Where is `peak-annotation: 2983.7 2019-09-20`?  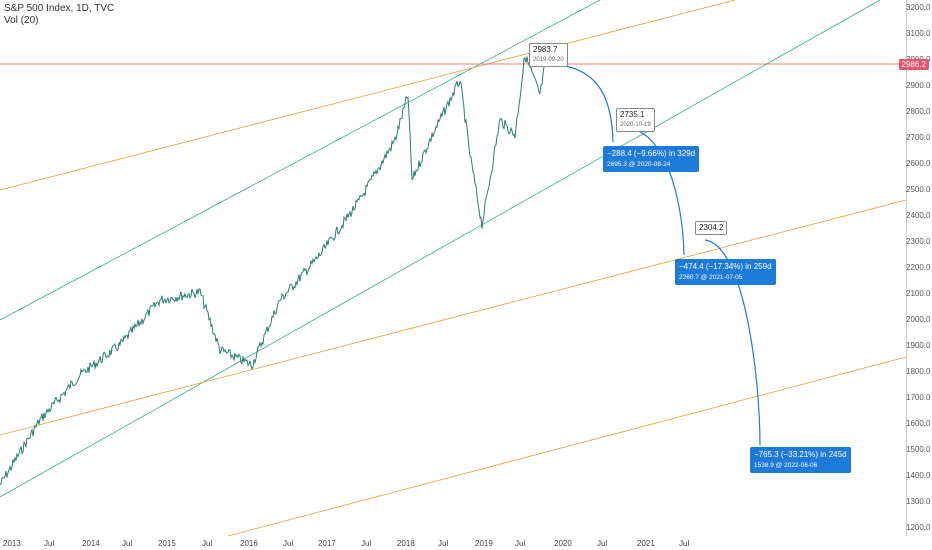
peak-annotation: 2983.7 2019-09-20 is located at coordinates (548, 55).